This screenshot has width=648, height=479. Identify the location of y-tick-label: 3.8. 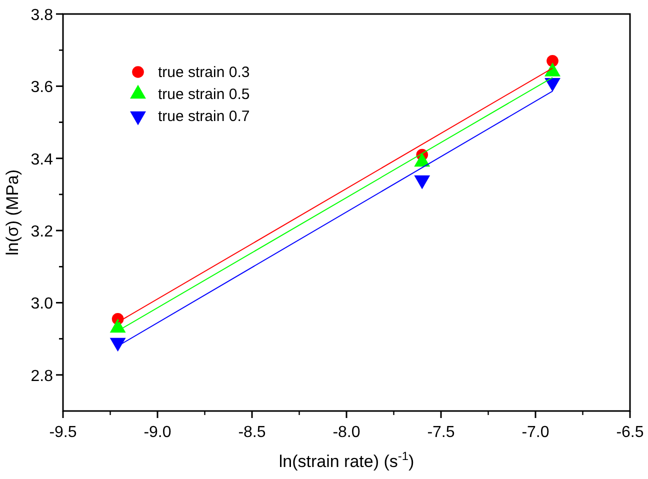
(42, 15).